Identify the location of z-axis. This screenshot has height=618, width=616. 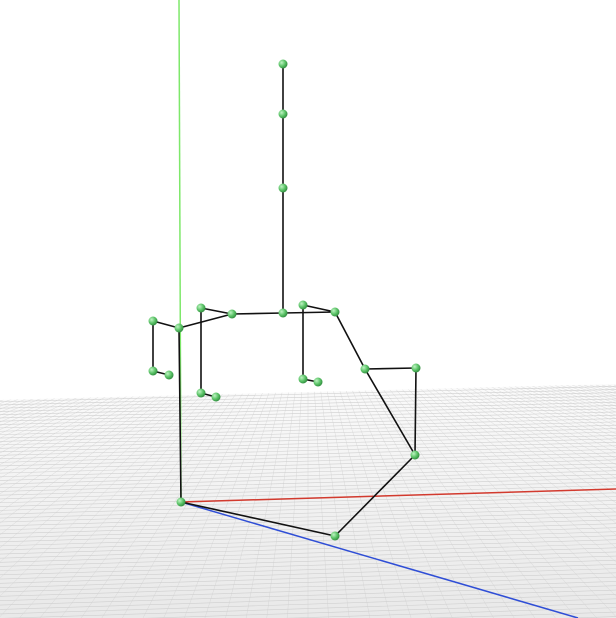
(379, 559).